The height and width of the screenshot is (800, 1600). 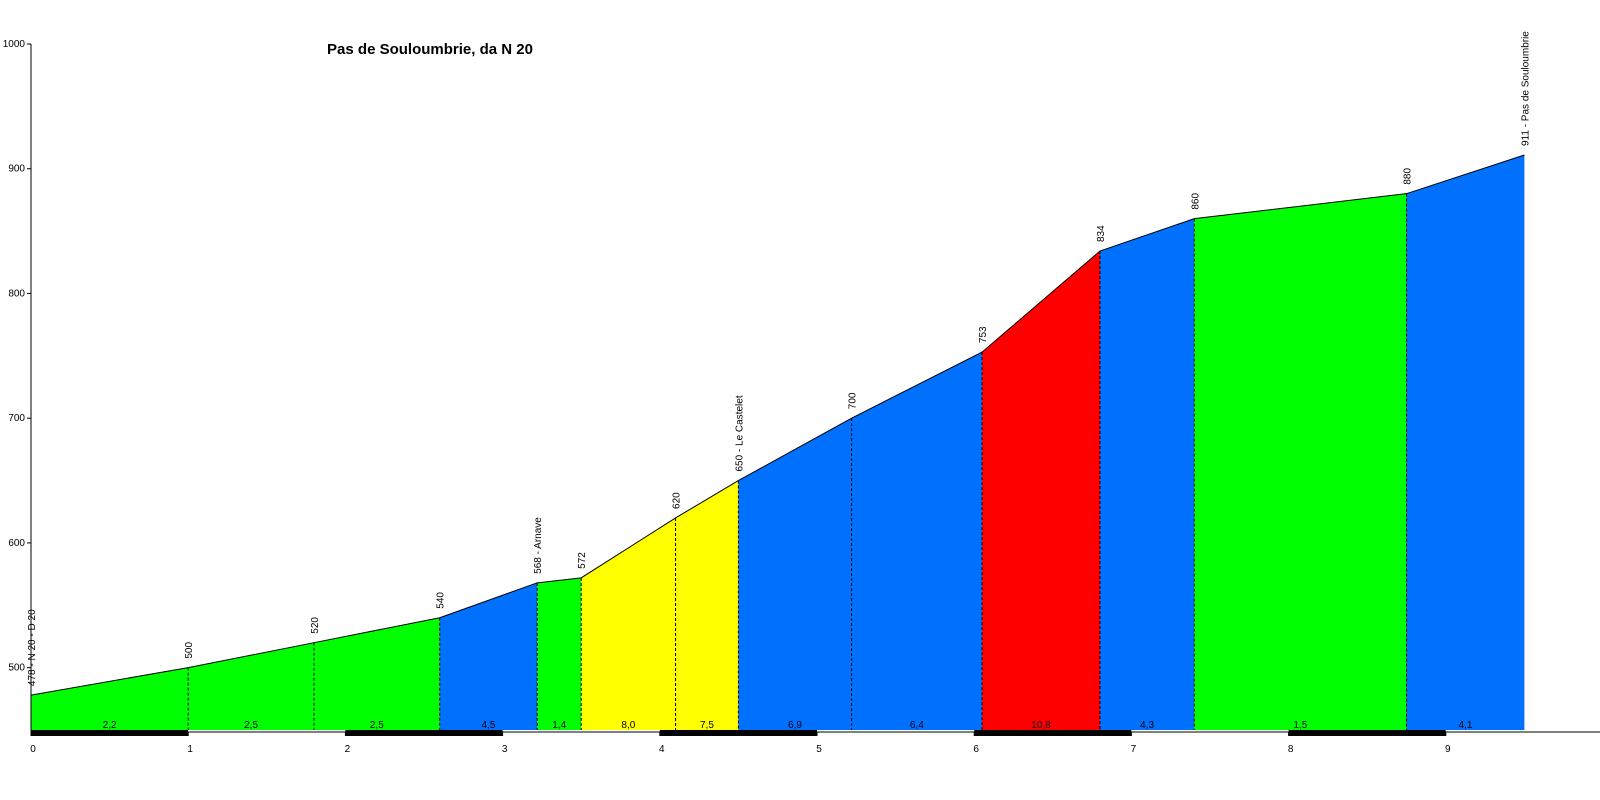 What do you see at coordinates (17, 385) in the screenshot?
I see `y-axis: 500 600 700 800 900 1000` at bounding box center [17, 385].